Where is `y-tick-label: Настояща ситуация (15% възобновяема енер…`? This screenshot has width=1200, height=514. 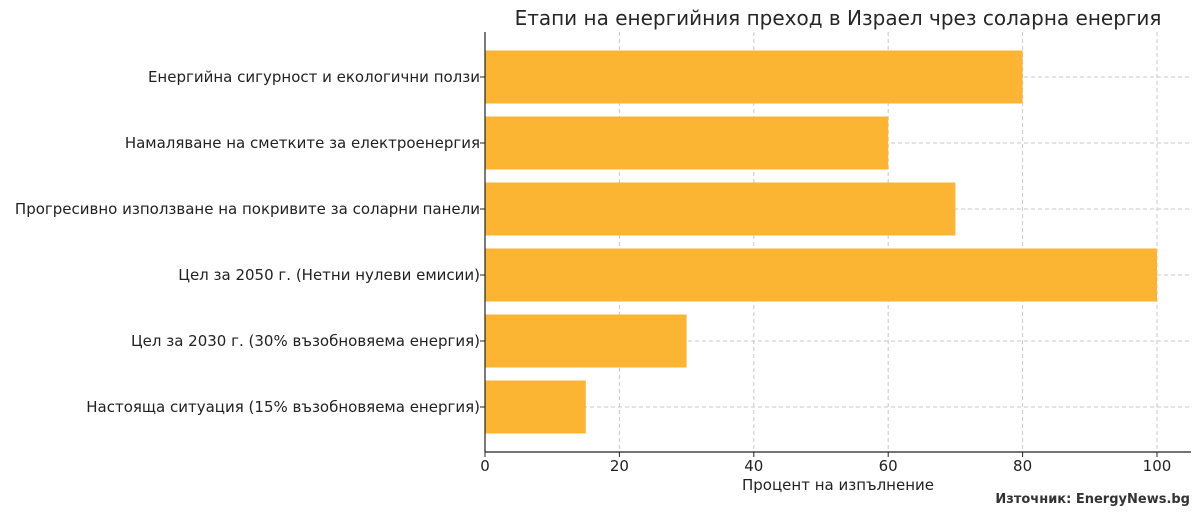 y-tick-label: Настояща ситуация (15% възобновяема енер… is located at coordinates (283, 407).